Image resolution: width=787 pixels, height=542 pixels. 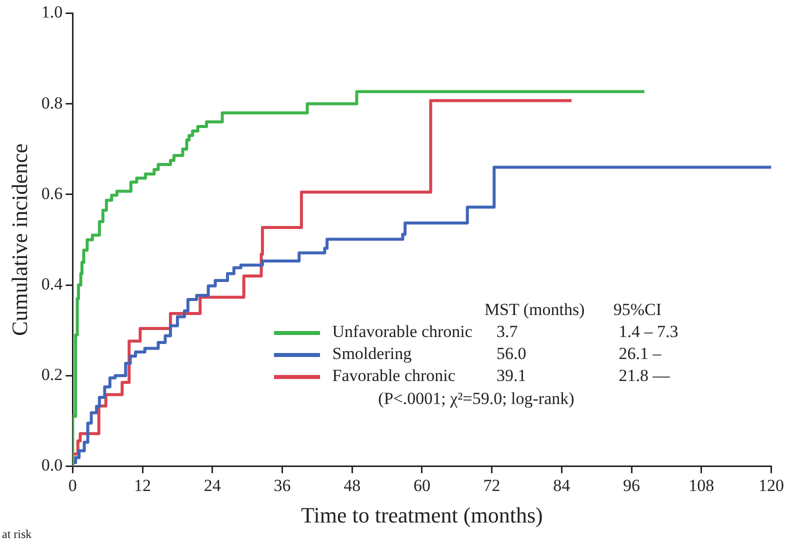 I want to click on text: at risk, so click(x=17, y=534).